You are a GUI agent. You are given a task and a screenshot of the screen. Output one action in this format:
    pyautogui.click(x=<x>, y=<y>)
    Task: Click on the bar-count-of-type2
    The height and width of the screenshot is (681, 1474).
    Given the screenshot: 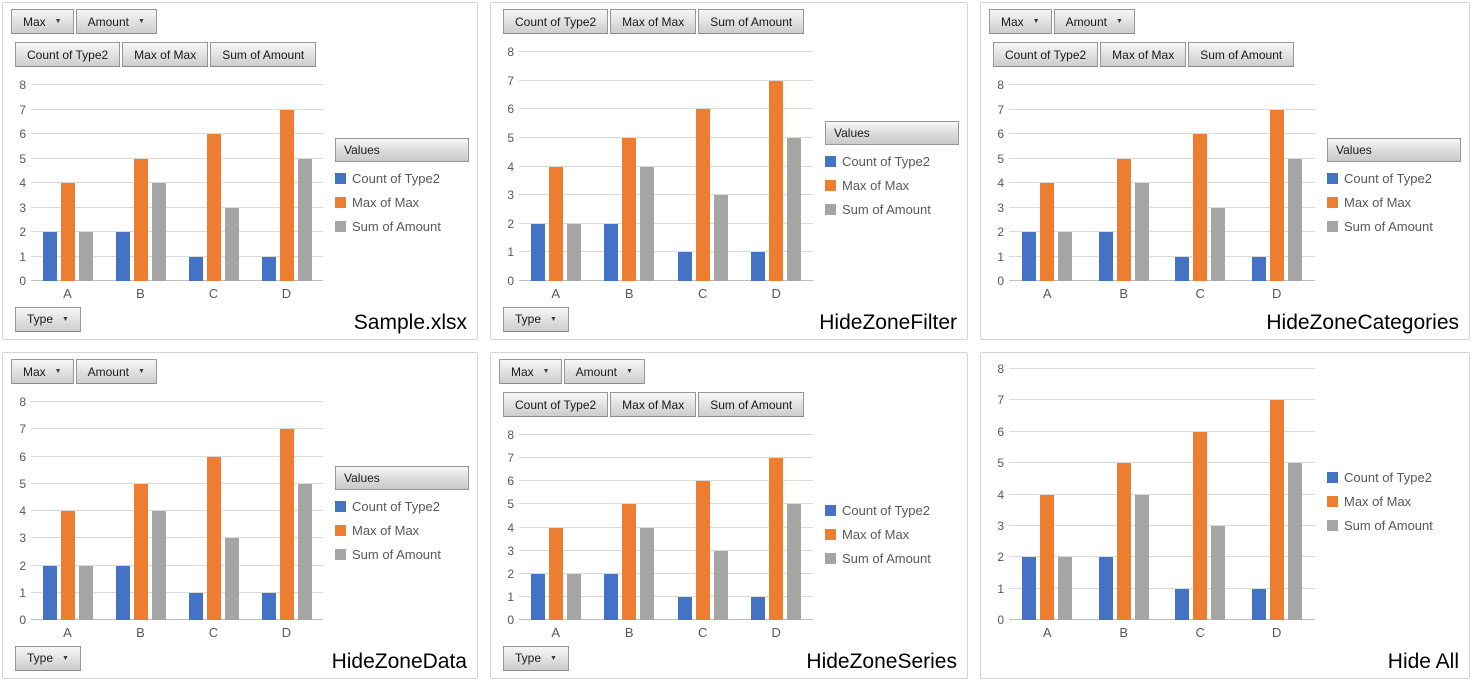 What is the action you would take?
    pyautogui.click(x=537, y=596)
    